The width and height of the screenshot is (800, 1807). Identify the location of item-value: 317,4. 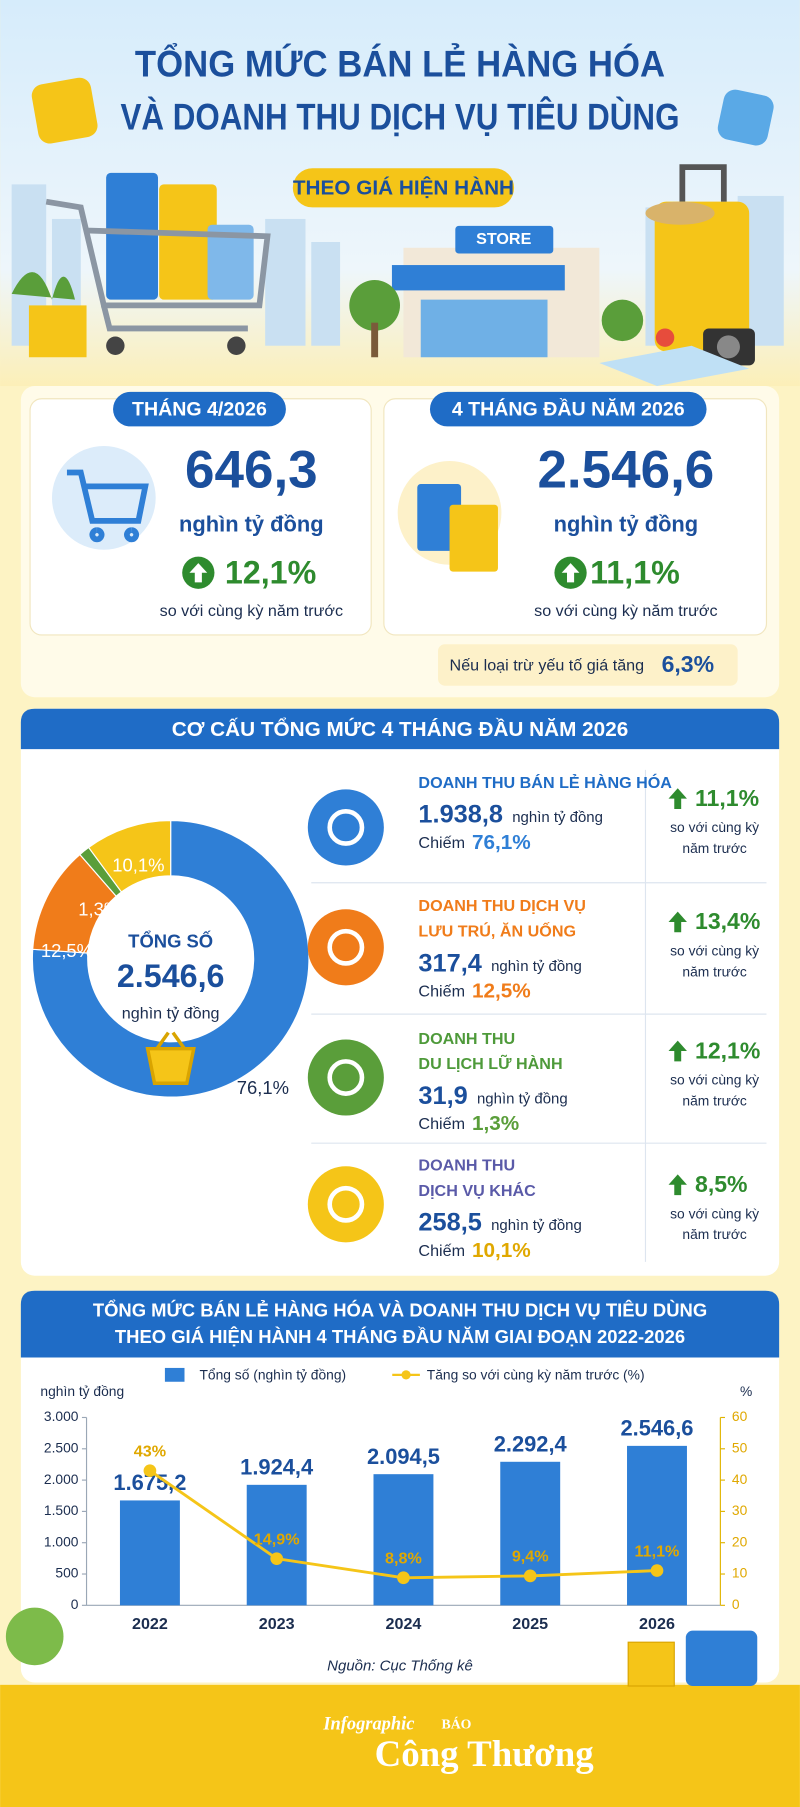
(449, 963).